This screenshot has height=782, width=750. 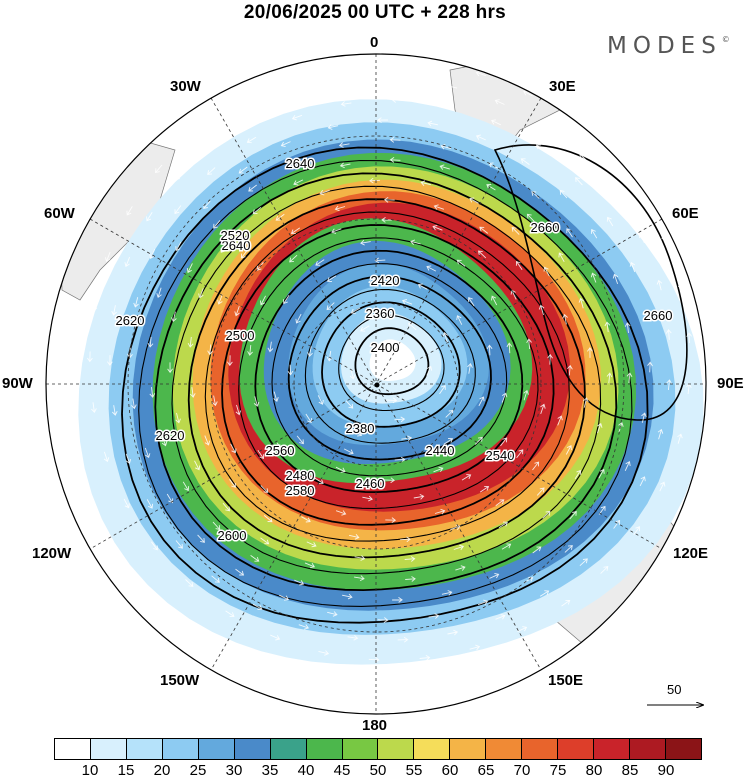 I want to click on contour-label: 2520, so click(x=235, y=235).